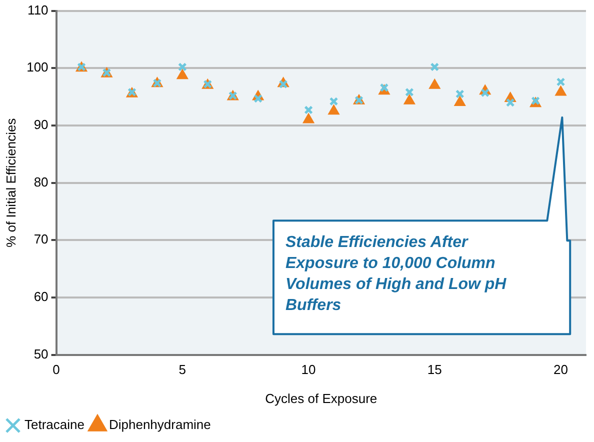  Describe the element at coordinates (41, 354) in the screenshot. I see `y-tick-label: 50` at that location.